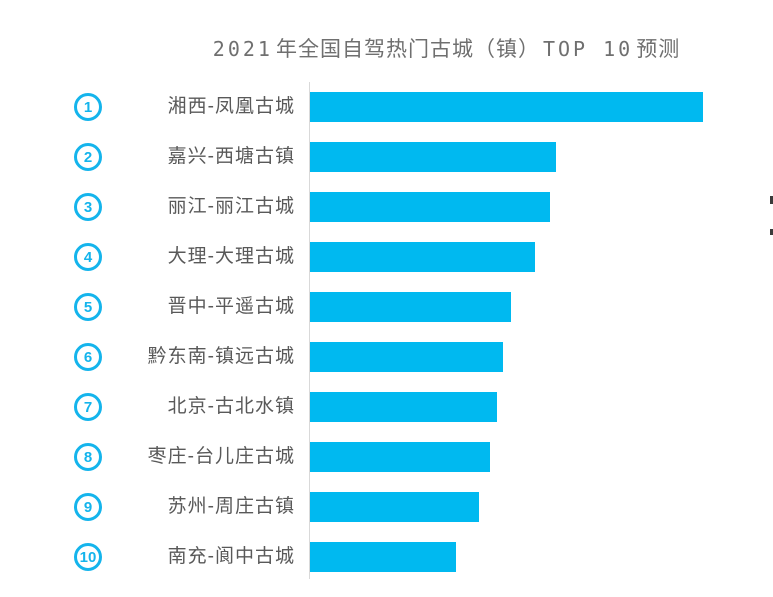  I want to click on category-label: 南充-阆中古城, so click(231, 556).